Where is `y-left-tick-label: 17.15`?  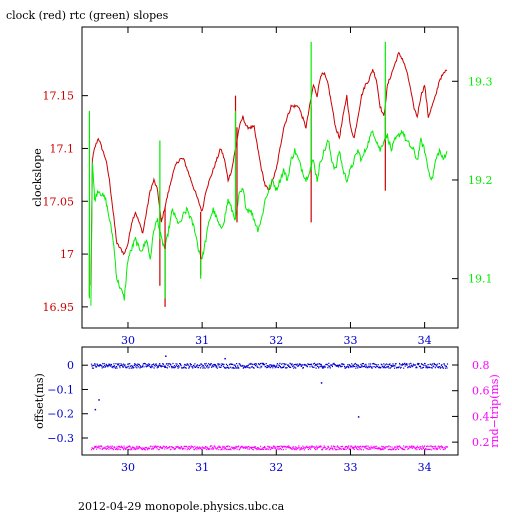 y-left-tick-label: 17.15 is located at coordinates (59, 96).